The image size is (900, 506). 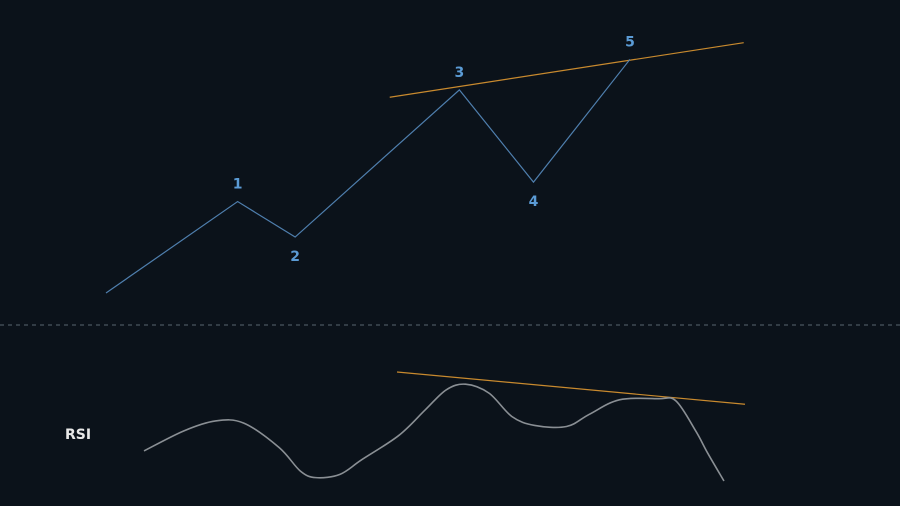 What do you see at coordinates (238, 185) in the screenshot?
I see `wave-label-1: 1` at bounding box center [238, 185].